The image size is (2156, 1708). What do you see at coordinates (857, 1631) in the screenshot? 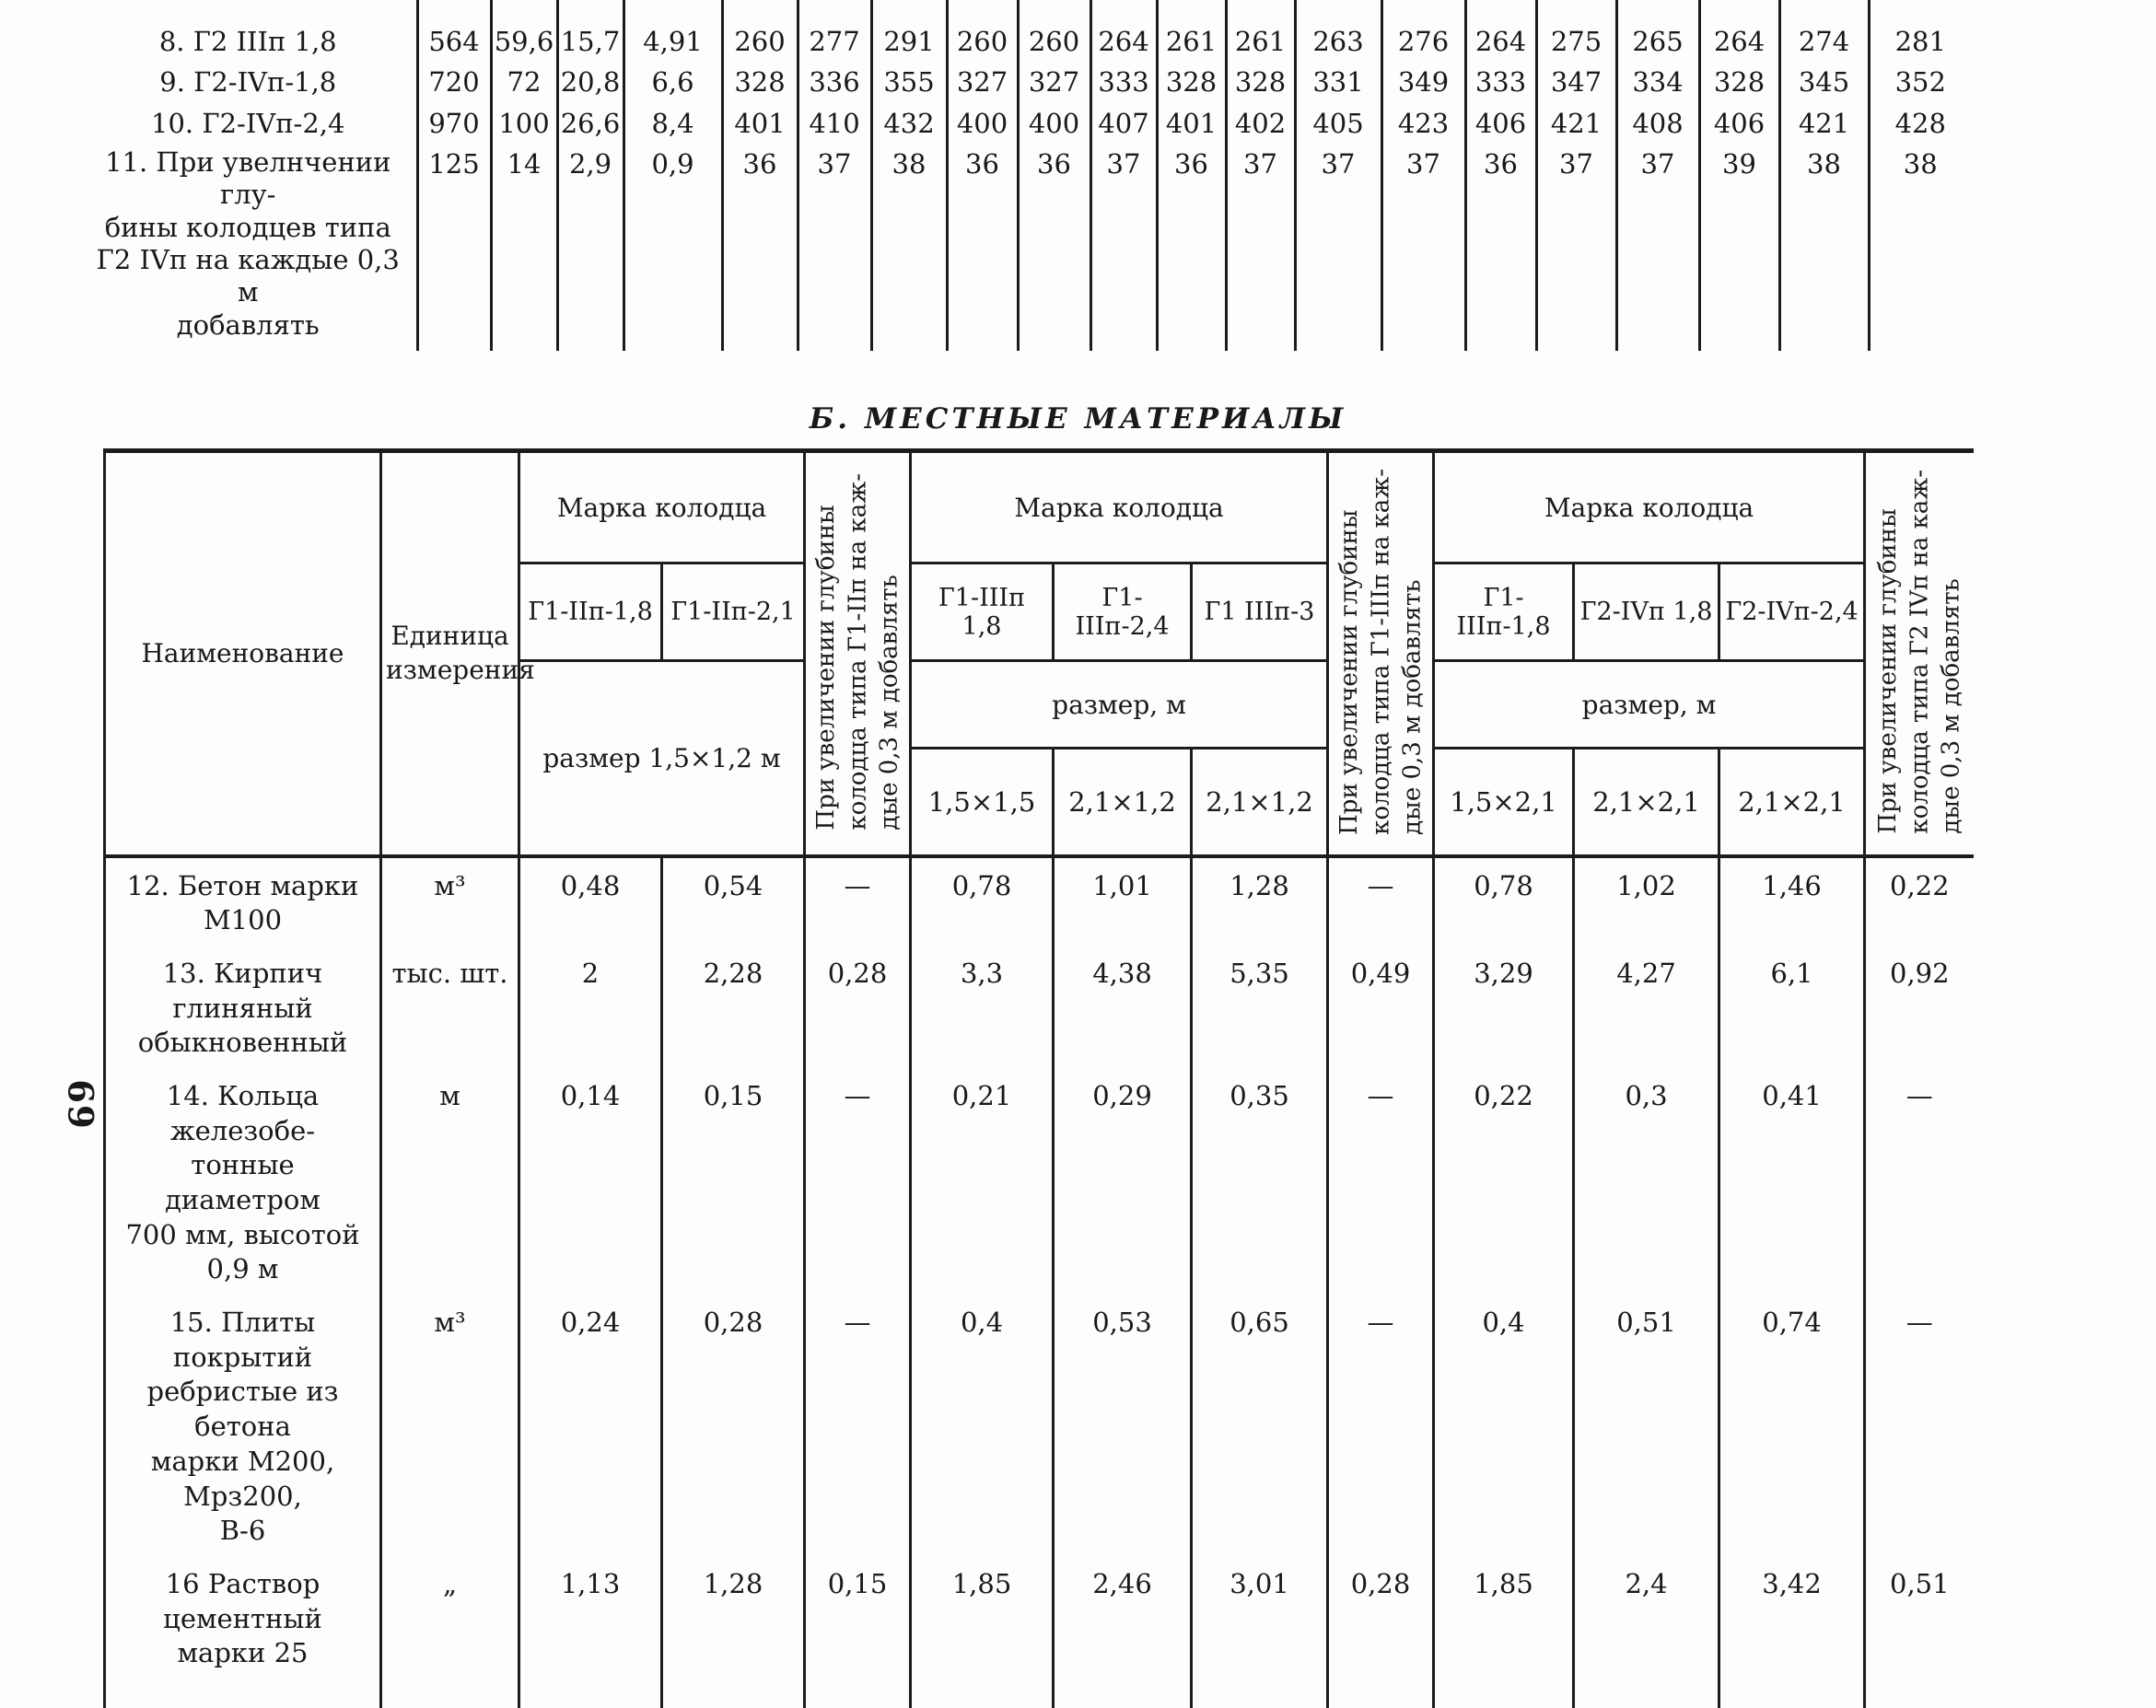
I see `material-value-cell: 0,15` at bounding box center [857, 1631].